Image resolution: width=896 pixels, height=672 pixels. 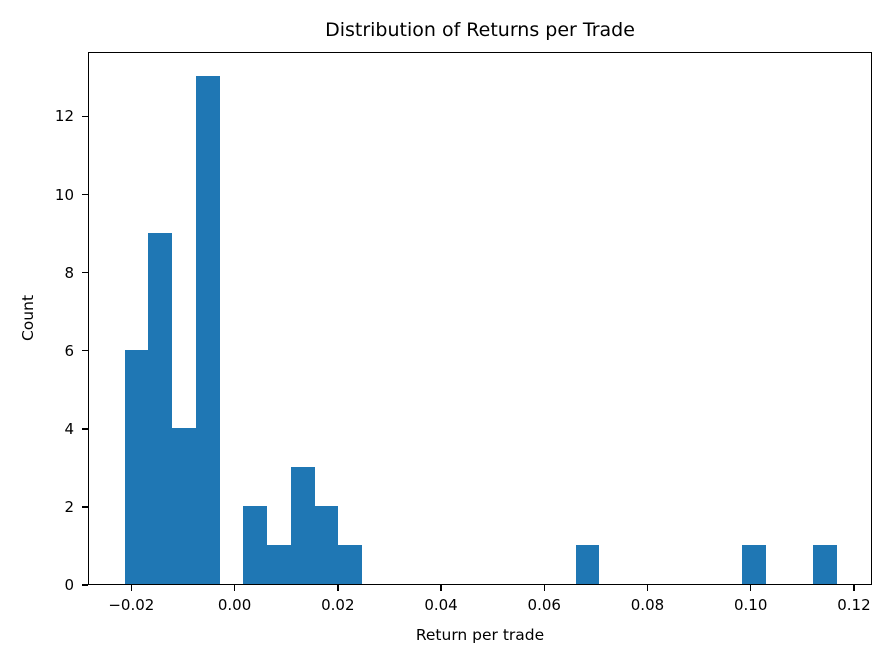 I want to click on x-tick-label: 0.02, so click(x=338, y=605).